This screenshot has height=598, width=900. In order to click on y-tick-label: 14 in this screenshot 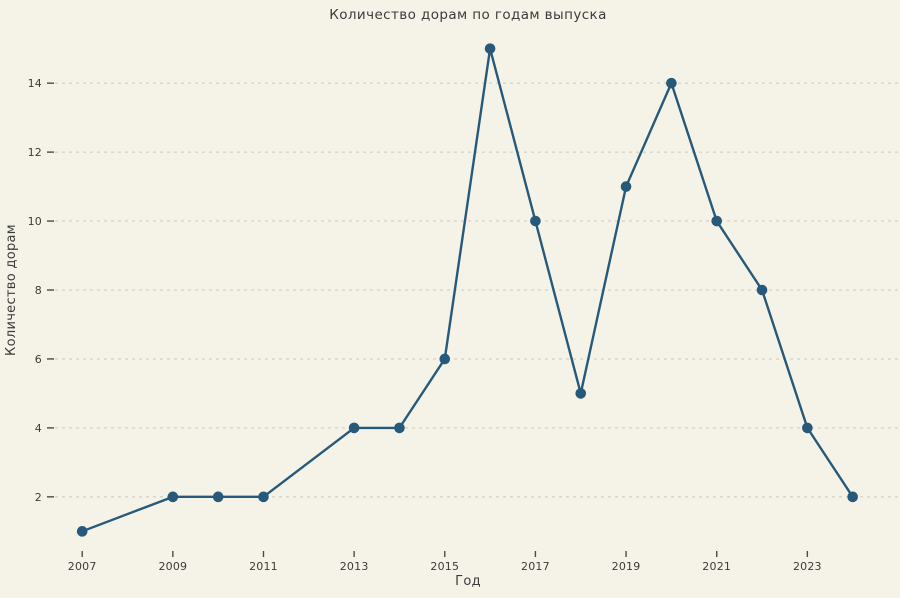, I will do `click(35, 83)`.